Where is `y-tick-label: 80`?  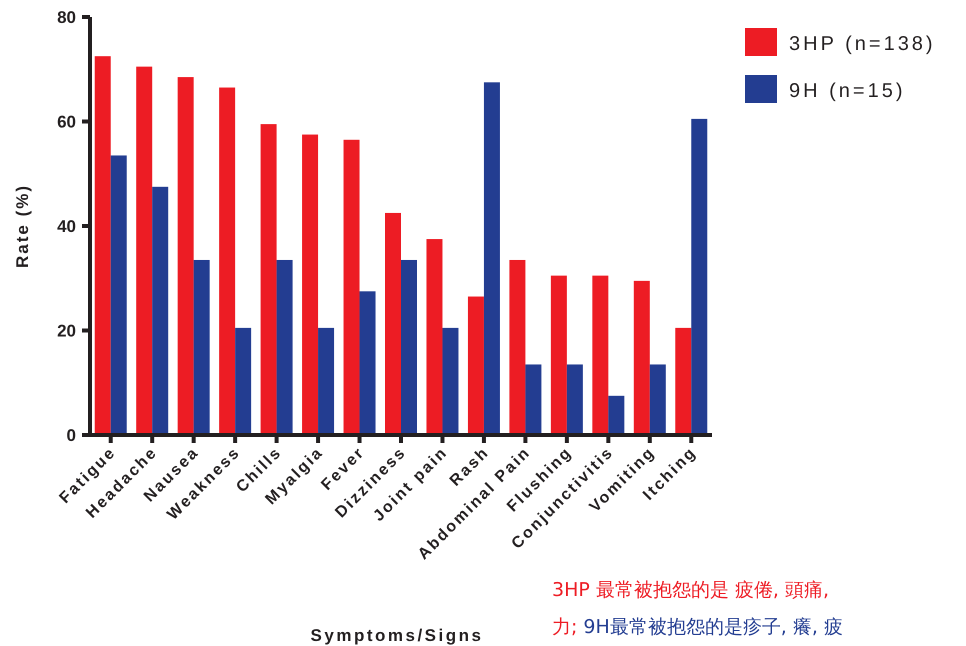 y-tick-label: 80 is located at coordinates (66, 17).